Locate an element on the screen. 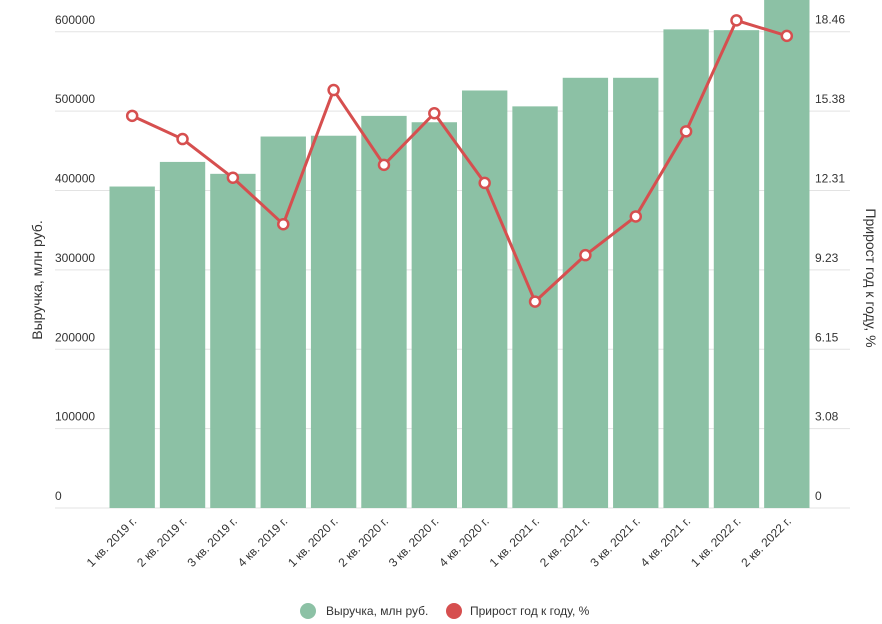 The height and width of the screenshot is (624, 882). right-tick-label: 15.38 is located at coordinates (830, 99).